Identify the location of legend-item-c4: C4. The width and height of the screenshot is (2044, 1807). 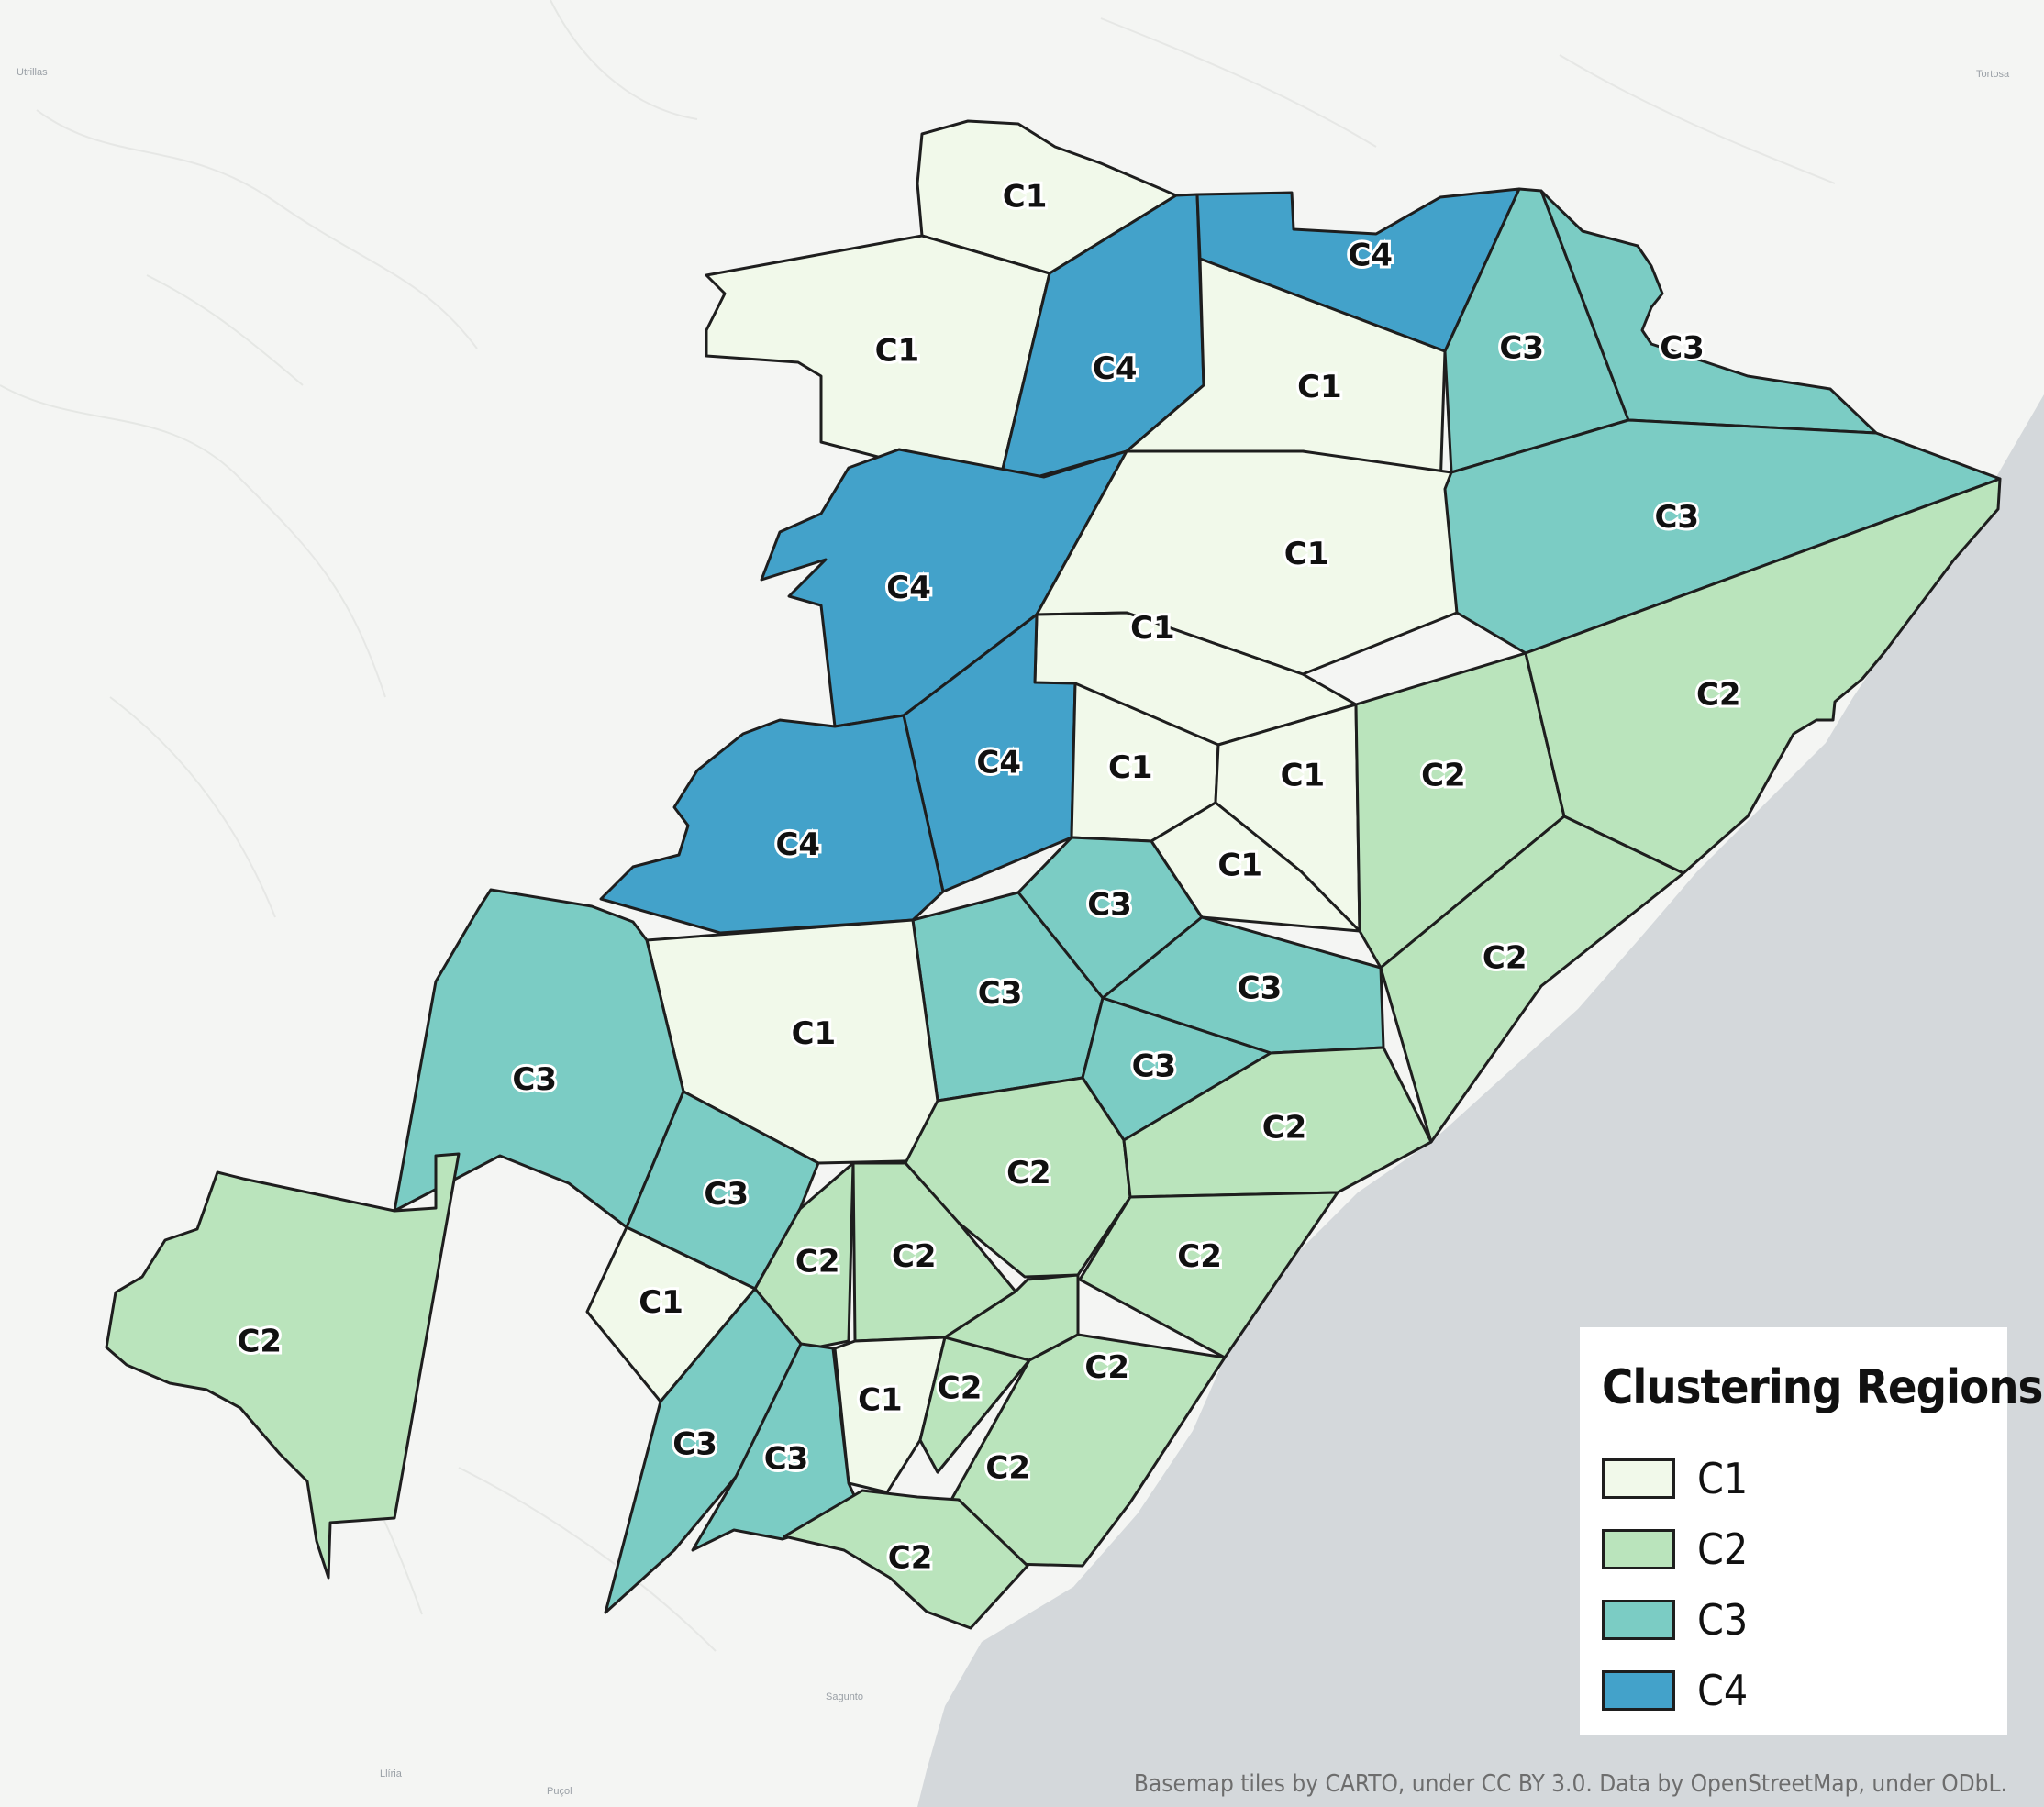
(1805, 1690).